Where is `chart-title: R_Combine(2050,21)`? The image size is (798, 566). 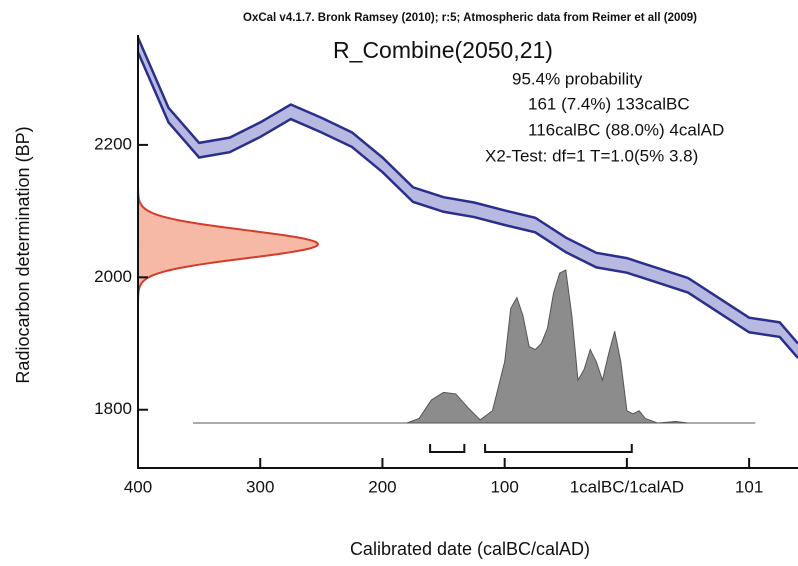
chart-title: R_Combine(2050,21) is located at coordinates (443, 50).